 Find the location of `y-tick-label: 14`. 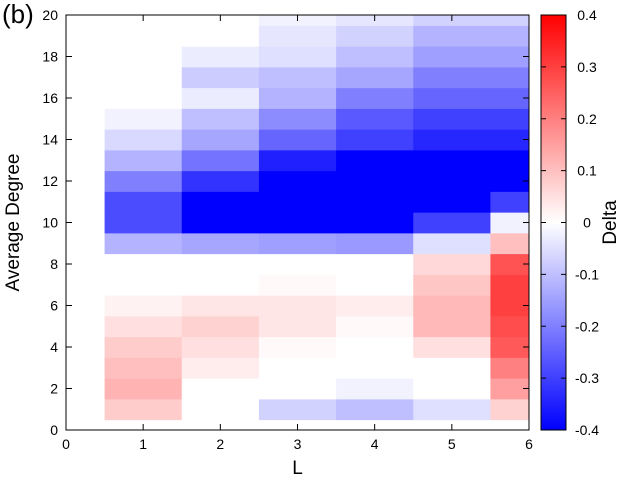

y-tick-label: 14 is located at coordinates (50, 140).